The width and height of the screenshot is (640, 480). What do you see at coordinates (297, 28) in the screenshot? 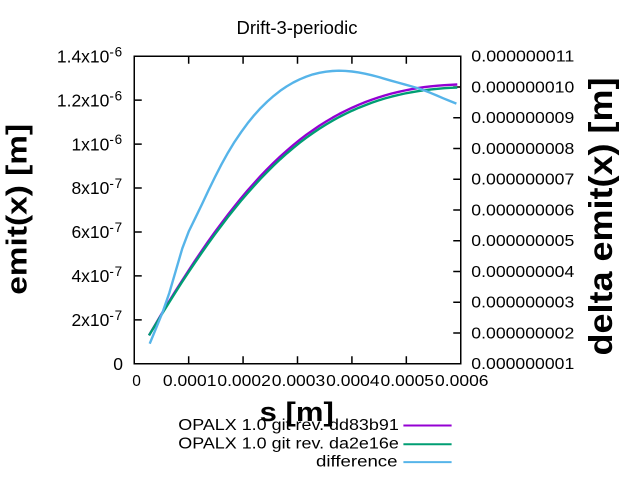
I see `svg-text: Drift-3-periodic` at bounding box center [297, 28].